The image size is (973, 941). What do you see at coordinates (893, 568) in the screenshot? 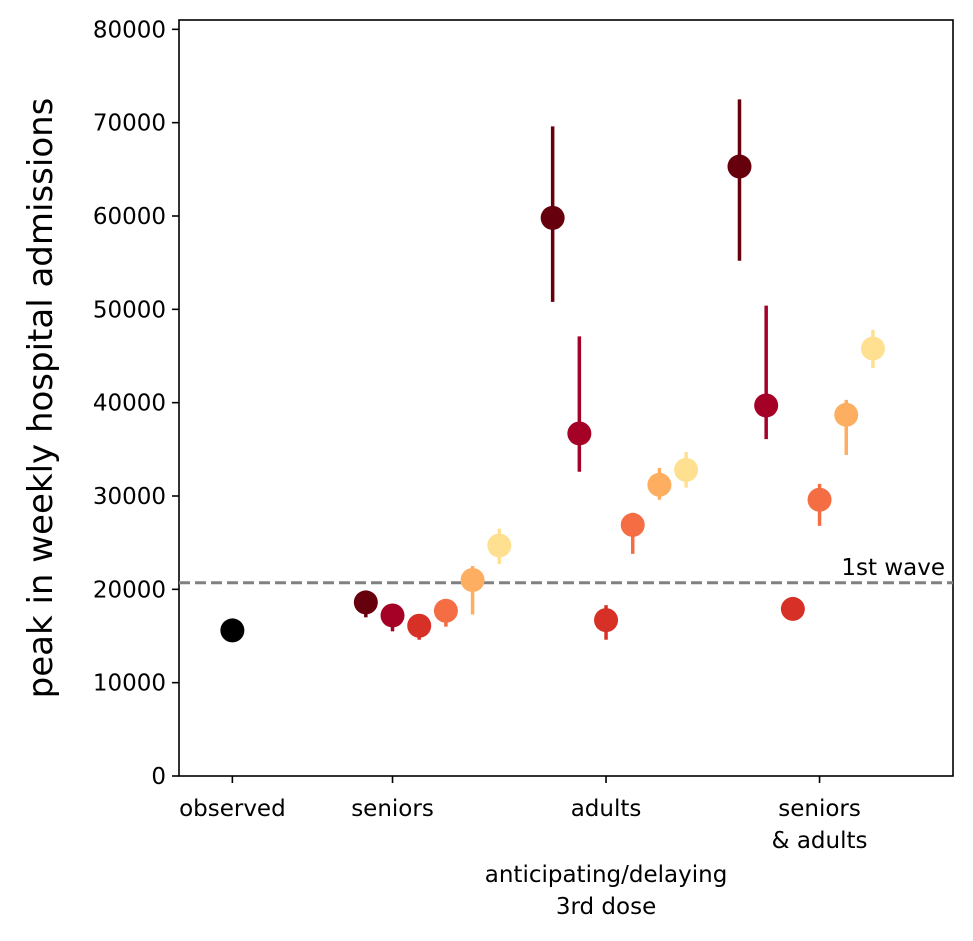
I see `first-wave-label: 1st wave` at bounding box center [893, 568].